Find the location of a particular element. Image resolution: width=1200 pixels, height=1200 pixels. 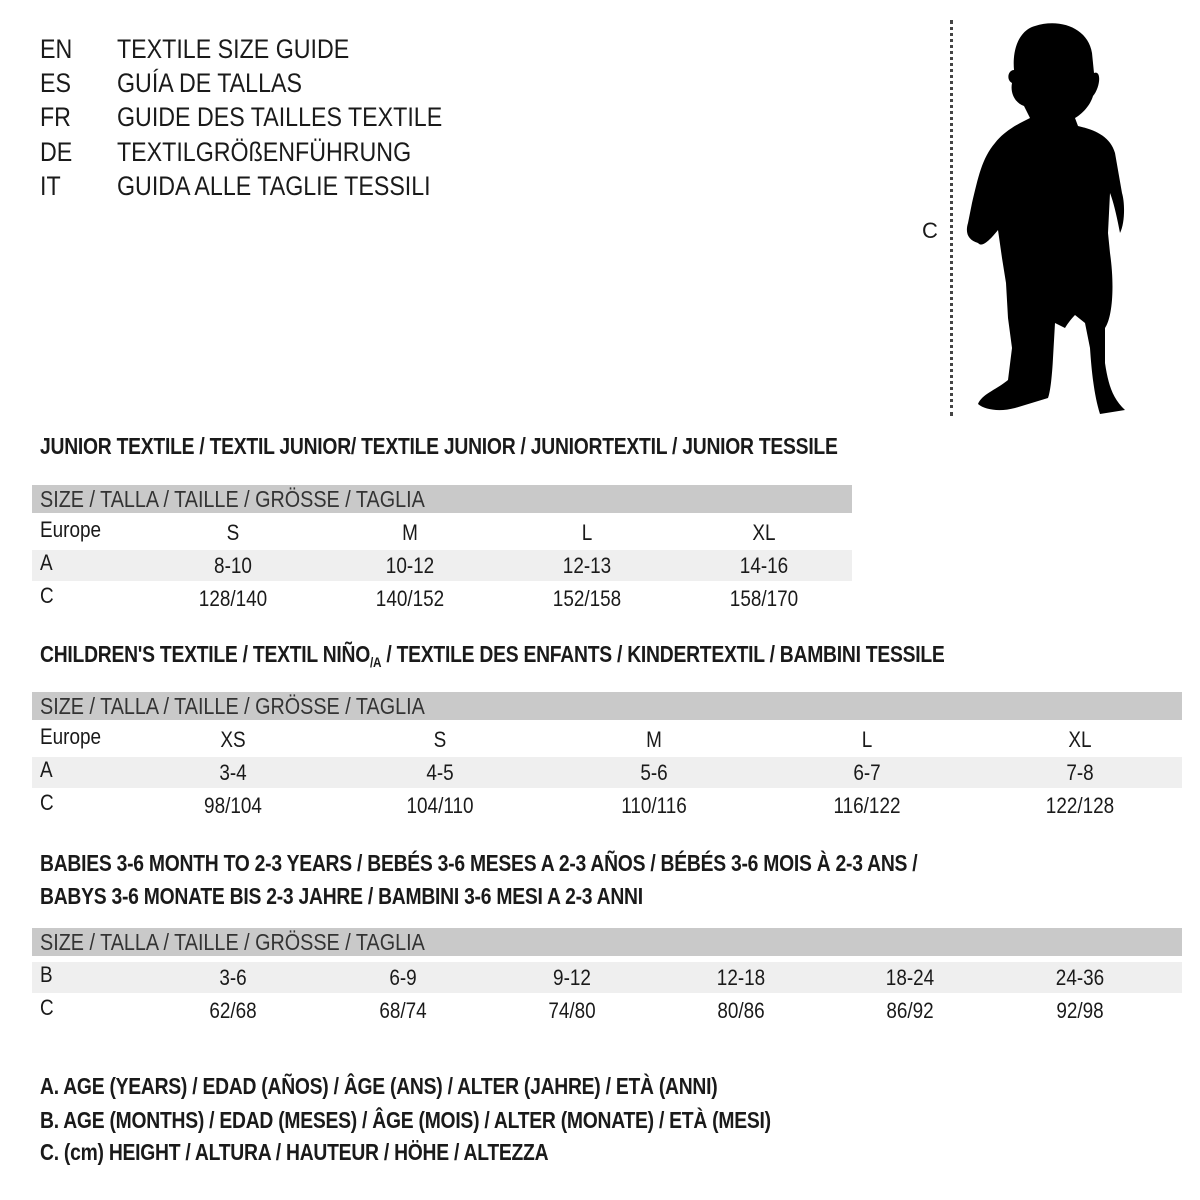

table-cell: 98/104 is located at coordinates (233, 805).